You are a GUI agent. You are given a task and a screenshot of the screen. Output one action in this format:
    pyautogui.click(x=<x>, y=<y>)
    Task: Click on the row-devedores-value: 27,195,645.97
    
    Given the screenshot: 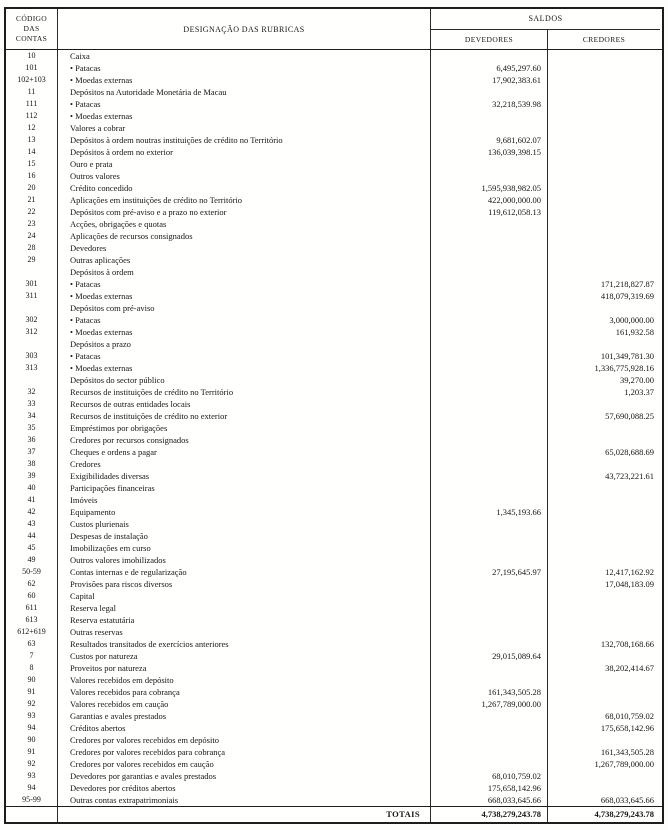 What is the action you would take?
    pyautogui.click(x=489, y=572)
    